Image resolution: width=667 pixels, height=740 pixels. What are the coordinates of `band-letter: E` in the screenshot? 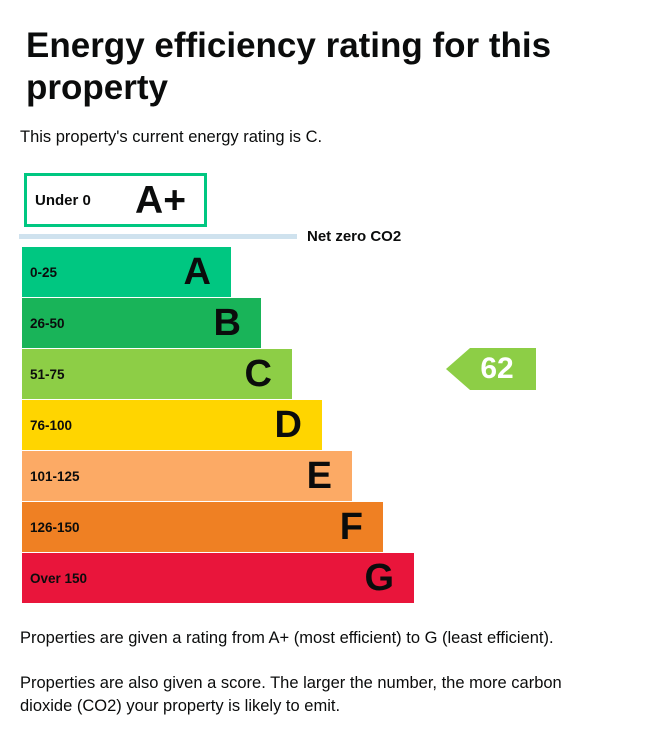 It's located at (319, 476).